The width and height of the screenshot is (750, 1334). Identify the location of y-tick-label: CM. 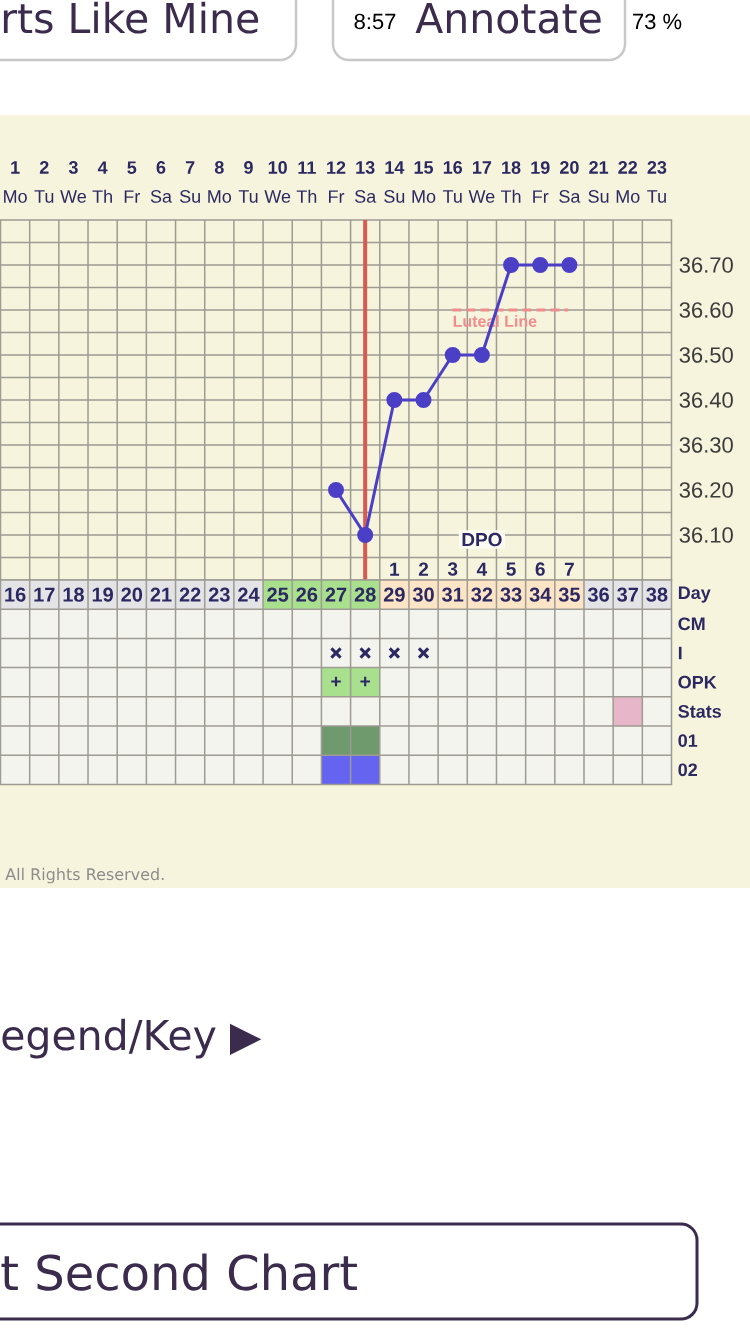
(691, 624).